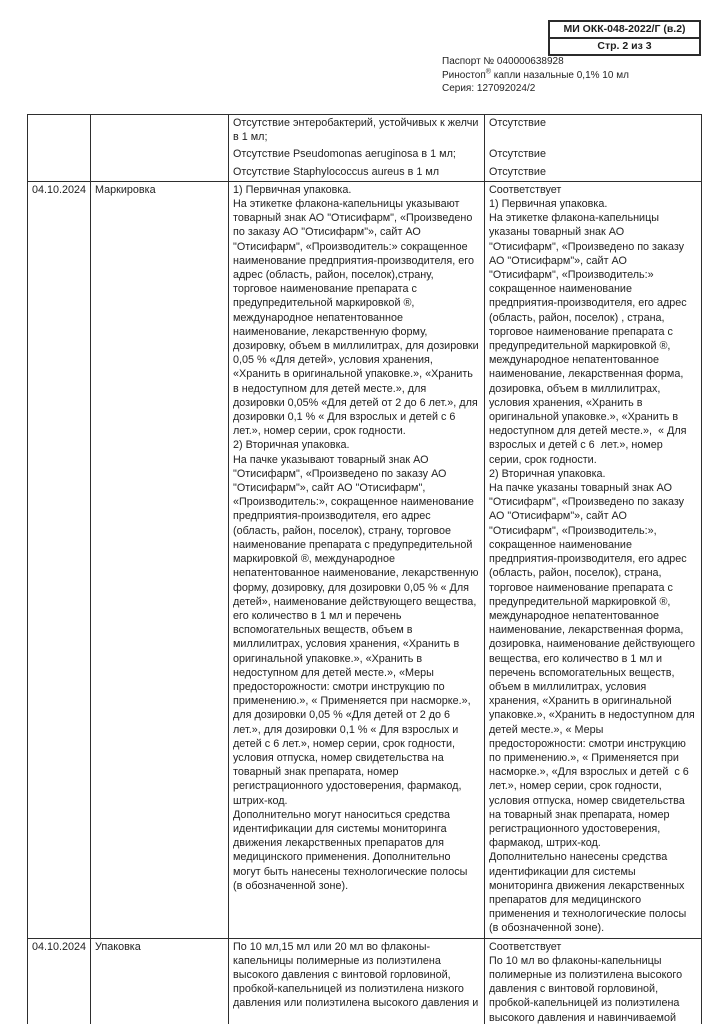  I want to click on doc-code: МИ ОКК-048-2022/Г (в.2), so click(624, 29).